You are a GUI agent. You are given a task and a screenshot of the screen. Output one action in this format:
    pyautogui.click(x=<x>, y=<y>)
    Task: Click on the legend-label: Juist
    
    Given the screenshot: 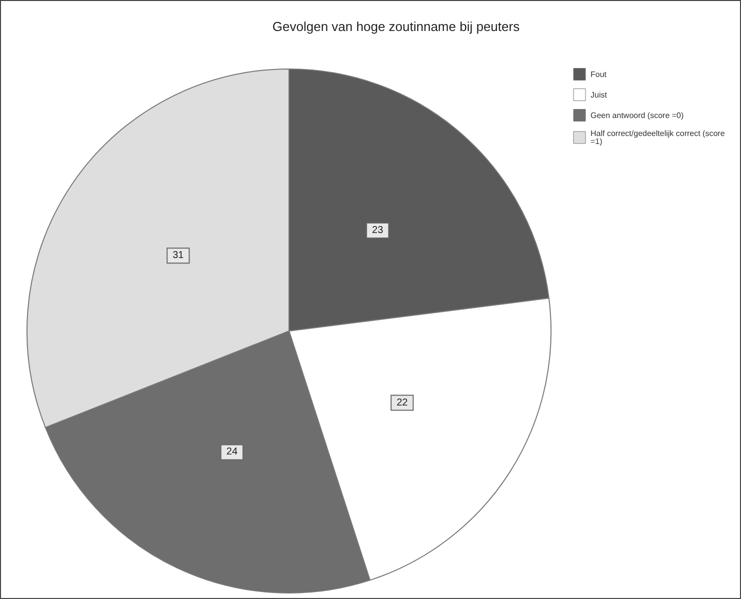 What is the action you would take?
    pyautogui.click(x=599, y=95)
    